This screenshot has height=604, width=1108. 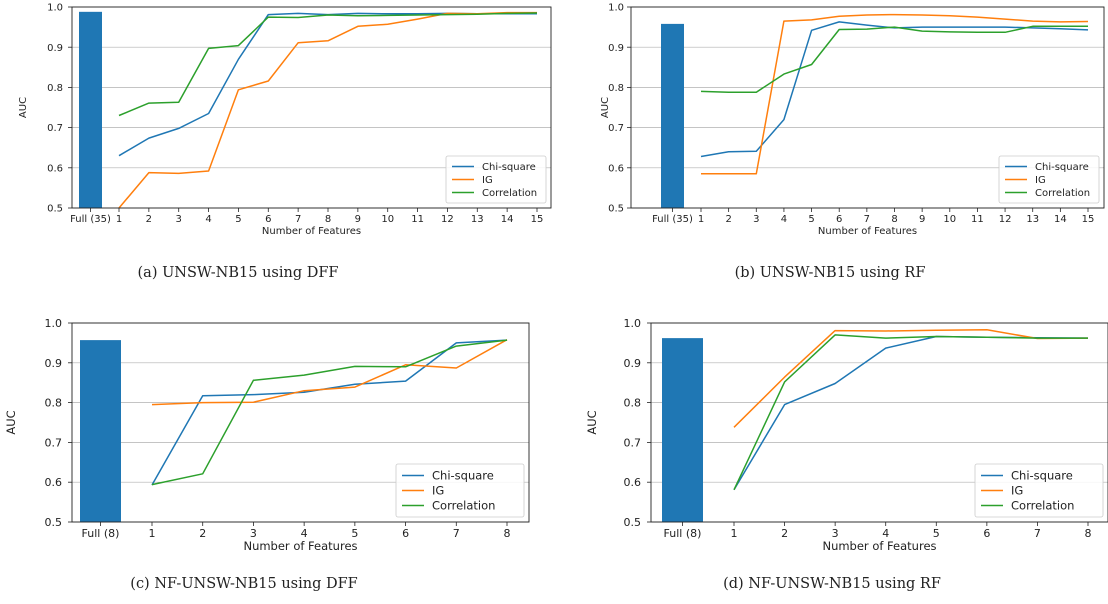 What do you see at coordinates (243, 584) in the screenshot?
I see `panel-caption: (c) NF-UNSW-NB15 using DFF` at bounding box center [243, 584].